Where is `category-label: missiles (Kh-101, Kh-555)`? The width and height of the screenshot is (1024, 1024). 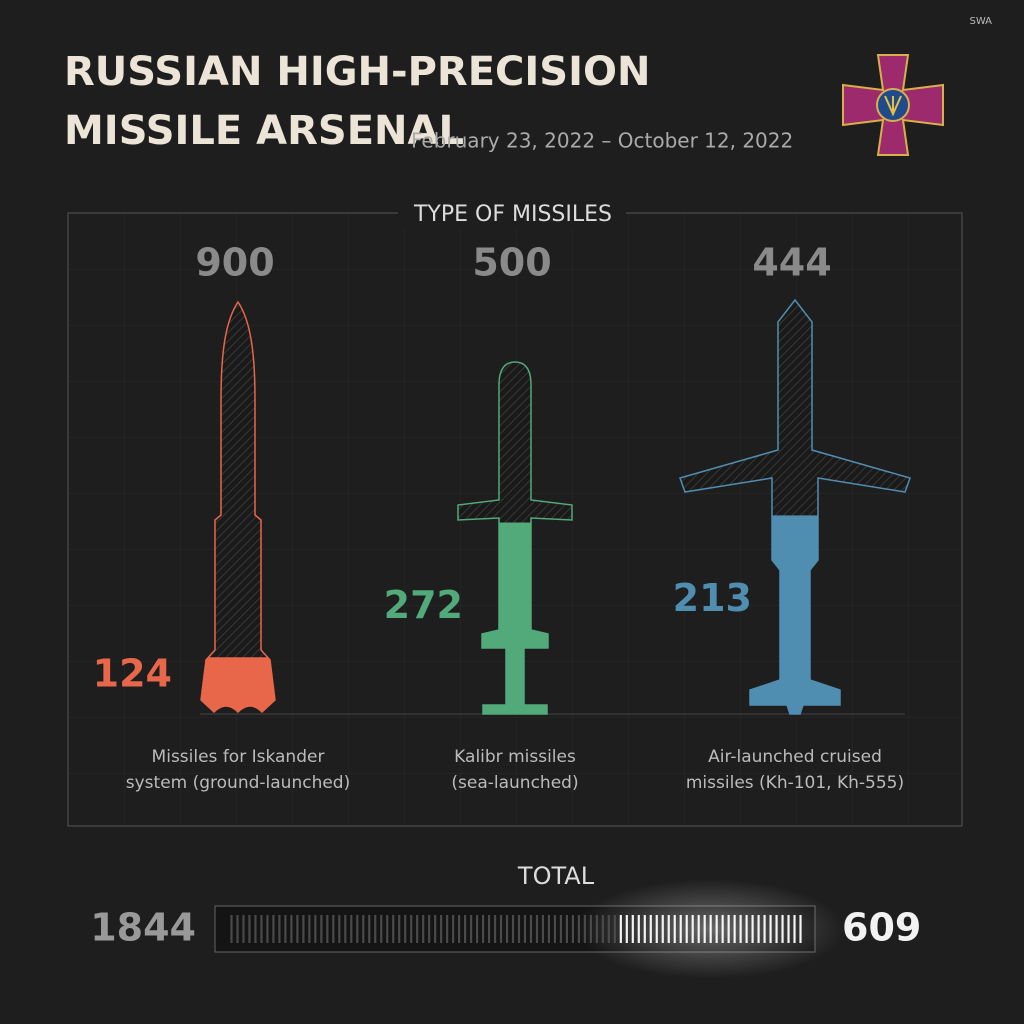
category-label: missiles (Kh-101, Kh-555) is located at coordinates (795, 783).